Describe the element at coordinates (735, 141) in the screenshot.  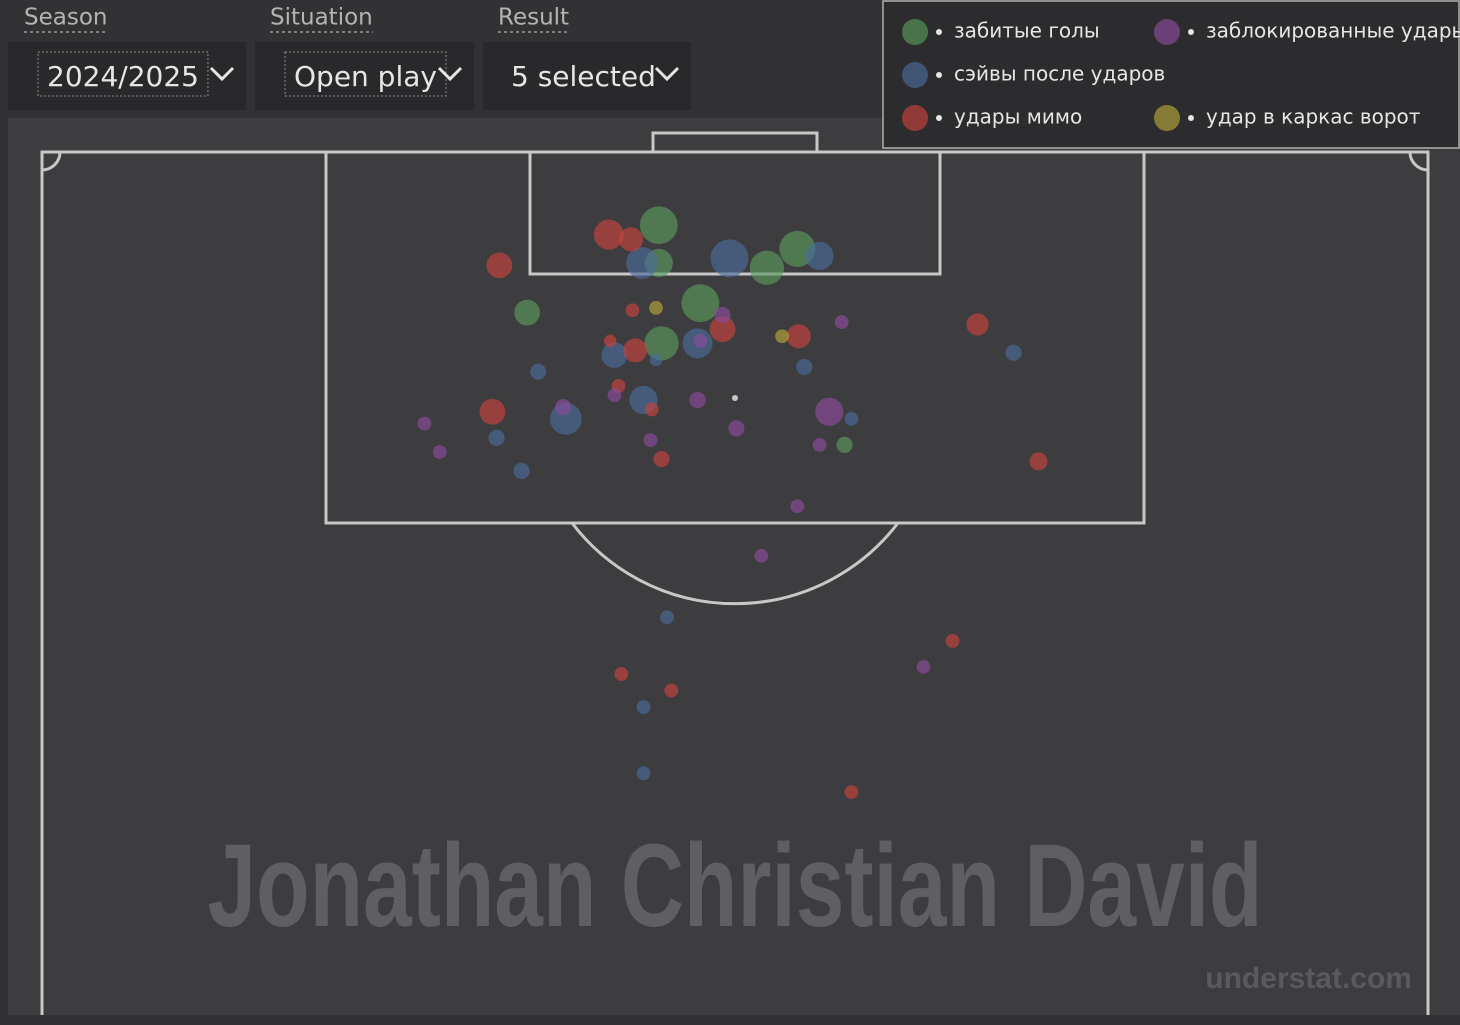
I see `goal` at that location.